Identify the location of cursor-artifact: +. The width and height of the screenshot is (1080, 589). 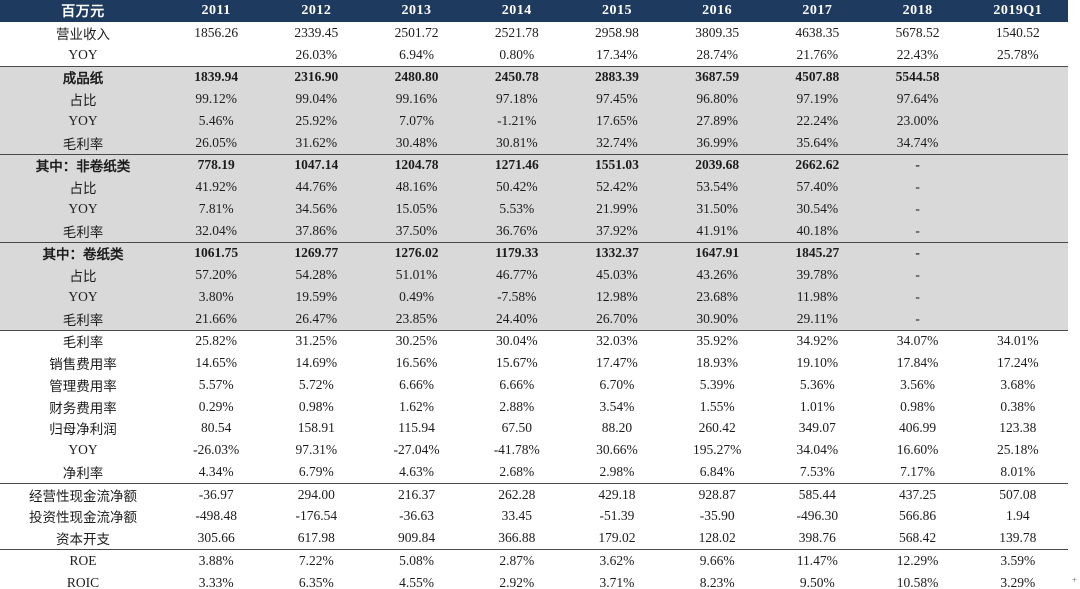
(1074, 580).